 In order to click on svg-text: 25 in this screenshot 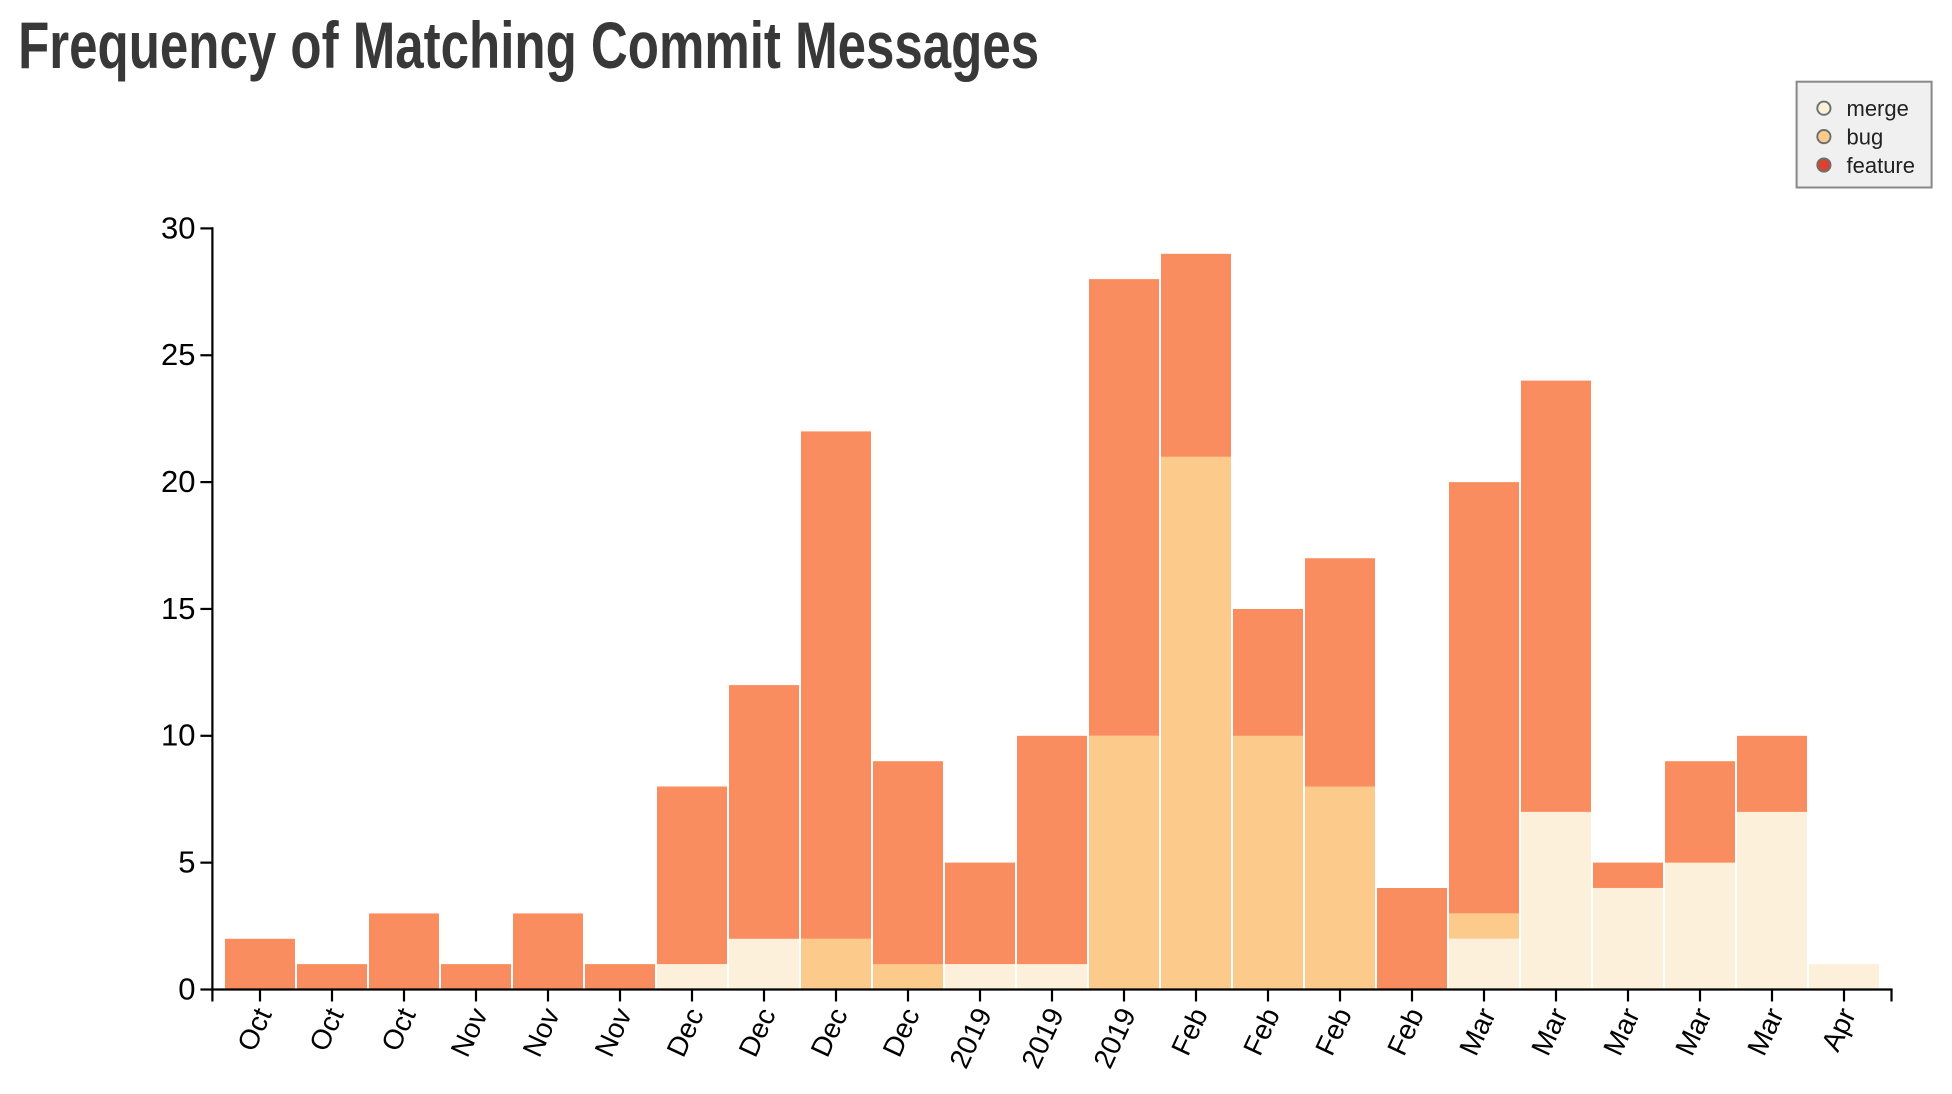, I will do `click(178, 354)`.